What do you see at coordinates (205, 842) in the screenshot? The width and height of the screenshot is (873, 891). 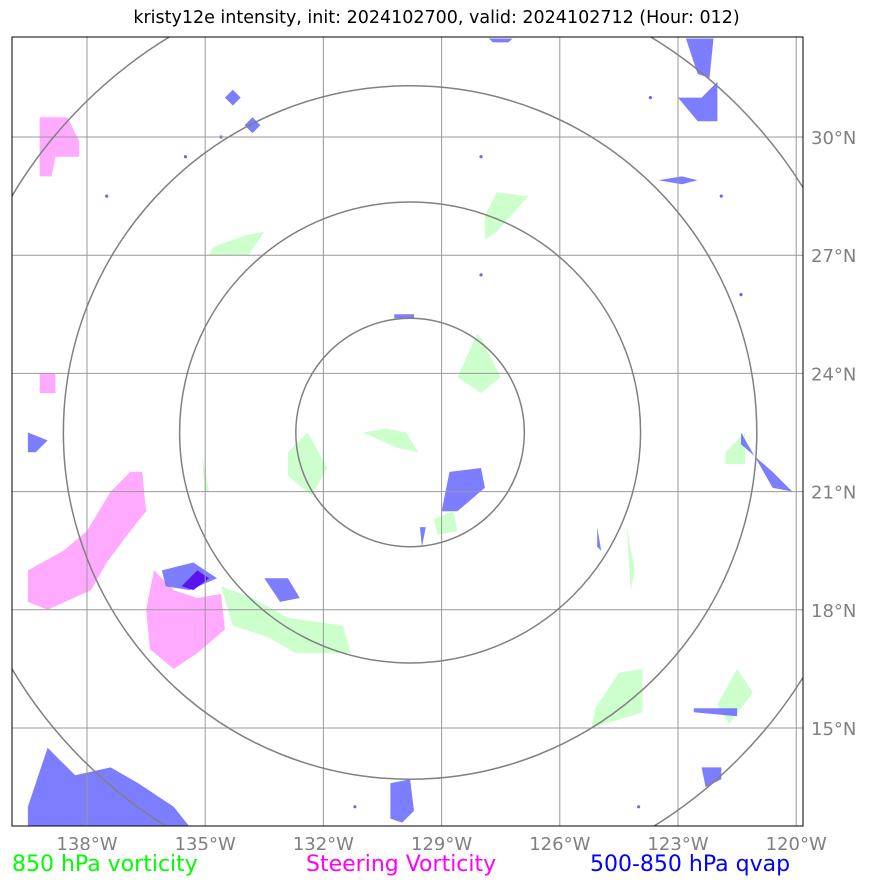 I see `lon-tick-label: 135°W` at bounding box center [205, 842].